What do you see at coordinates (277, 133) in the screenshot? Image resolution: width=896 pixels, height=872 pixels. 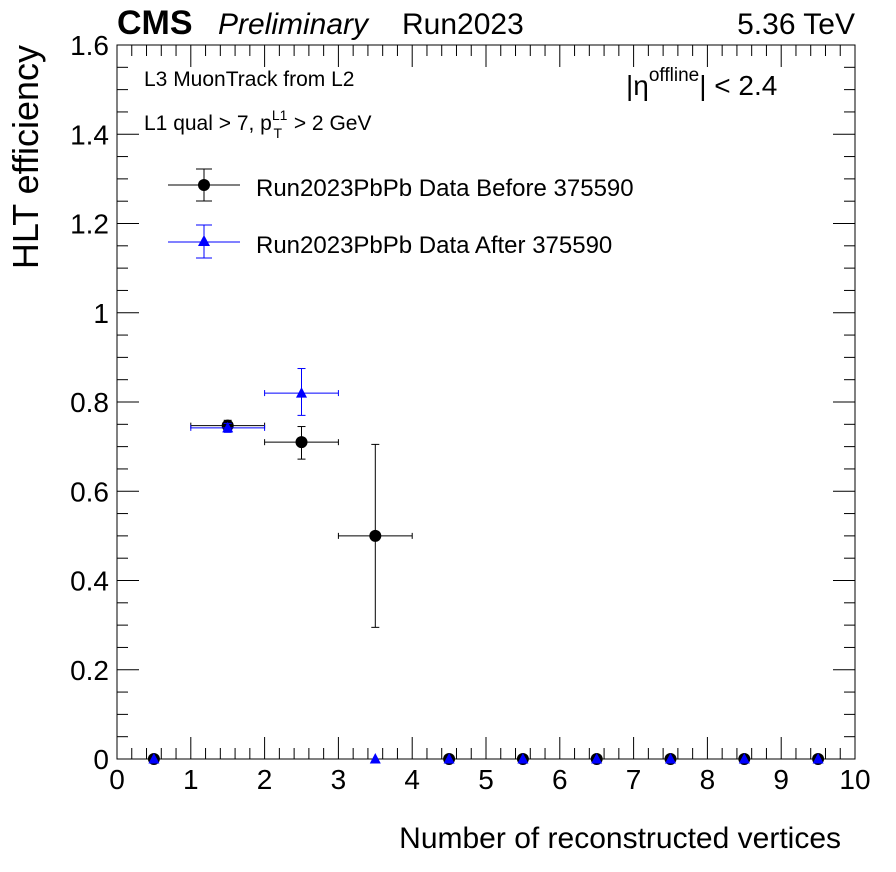 I see `l1-selection-sub: T` at bounding box center [277, 133].